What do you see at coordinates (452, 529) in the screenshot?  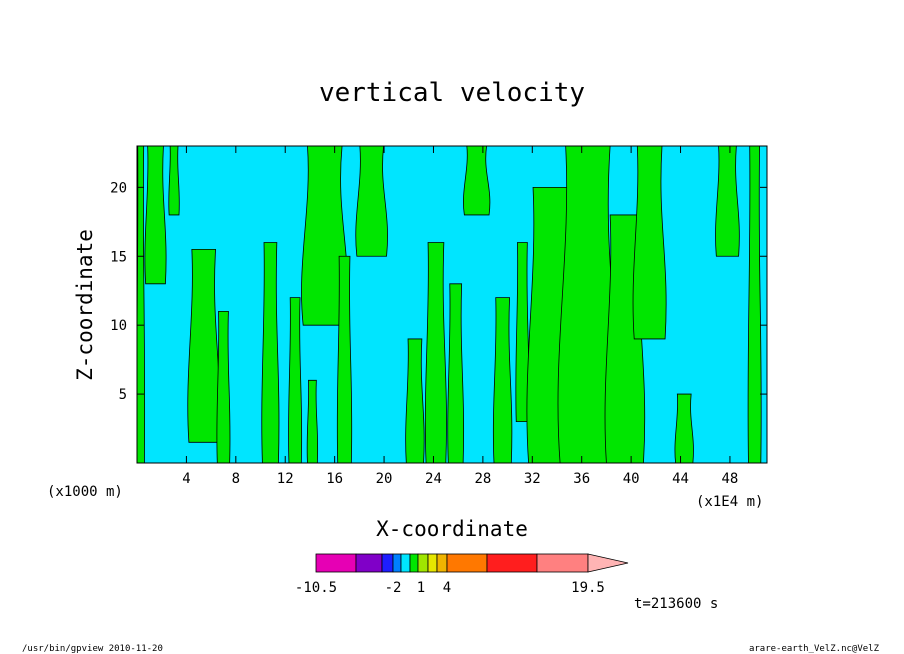 I see `x-axis-label: X-coordinate` at bounding box center [452, 529].